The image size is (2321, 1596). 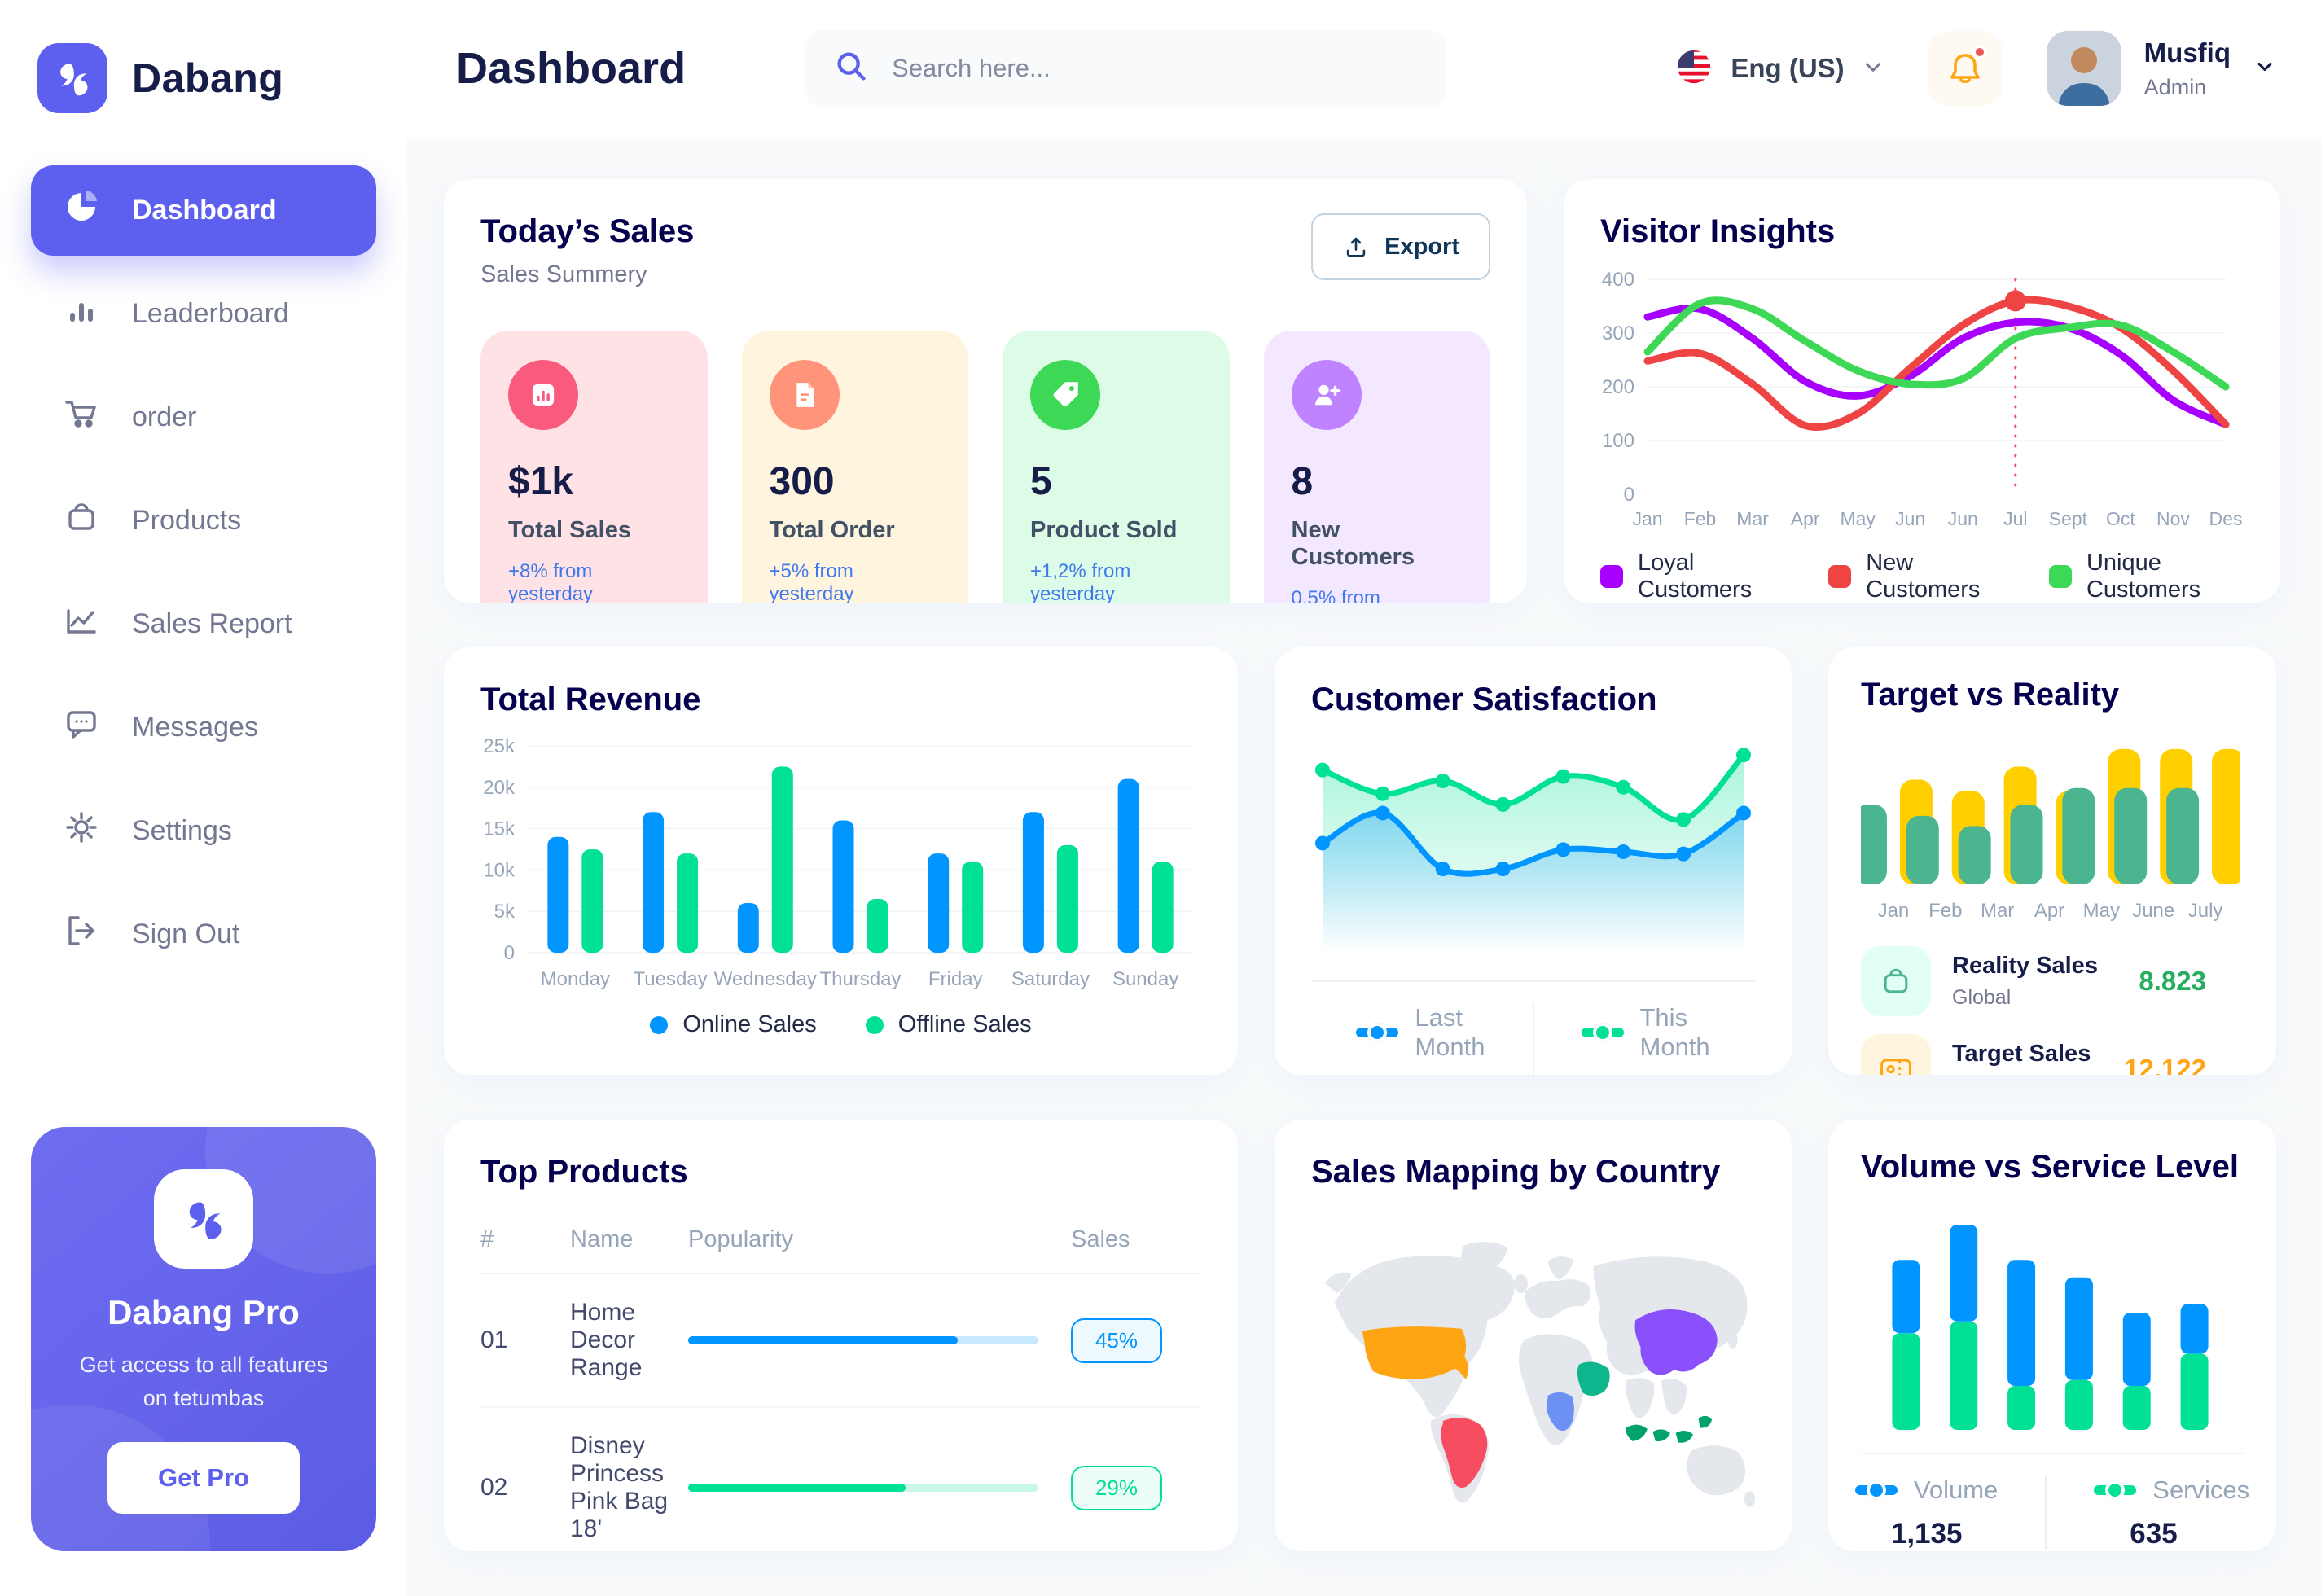 I want to click on language-selector: Eng (US), so click(x=1779, y=69).